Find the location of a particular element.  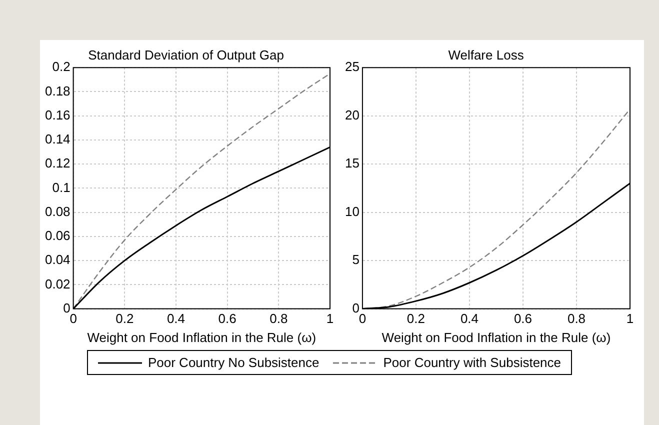

y-tick-label: 0.2 is located at coordinates (61, 66).